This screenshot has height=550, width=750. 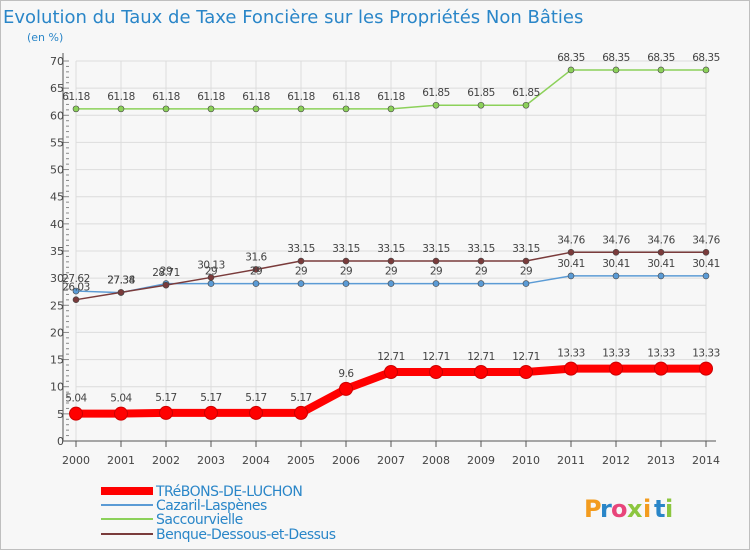 I want to click on x-tick-label: 2001, so click(x=121, y=460).